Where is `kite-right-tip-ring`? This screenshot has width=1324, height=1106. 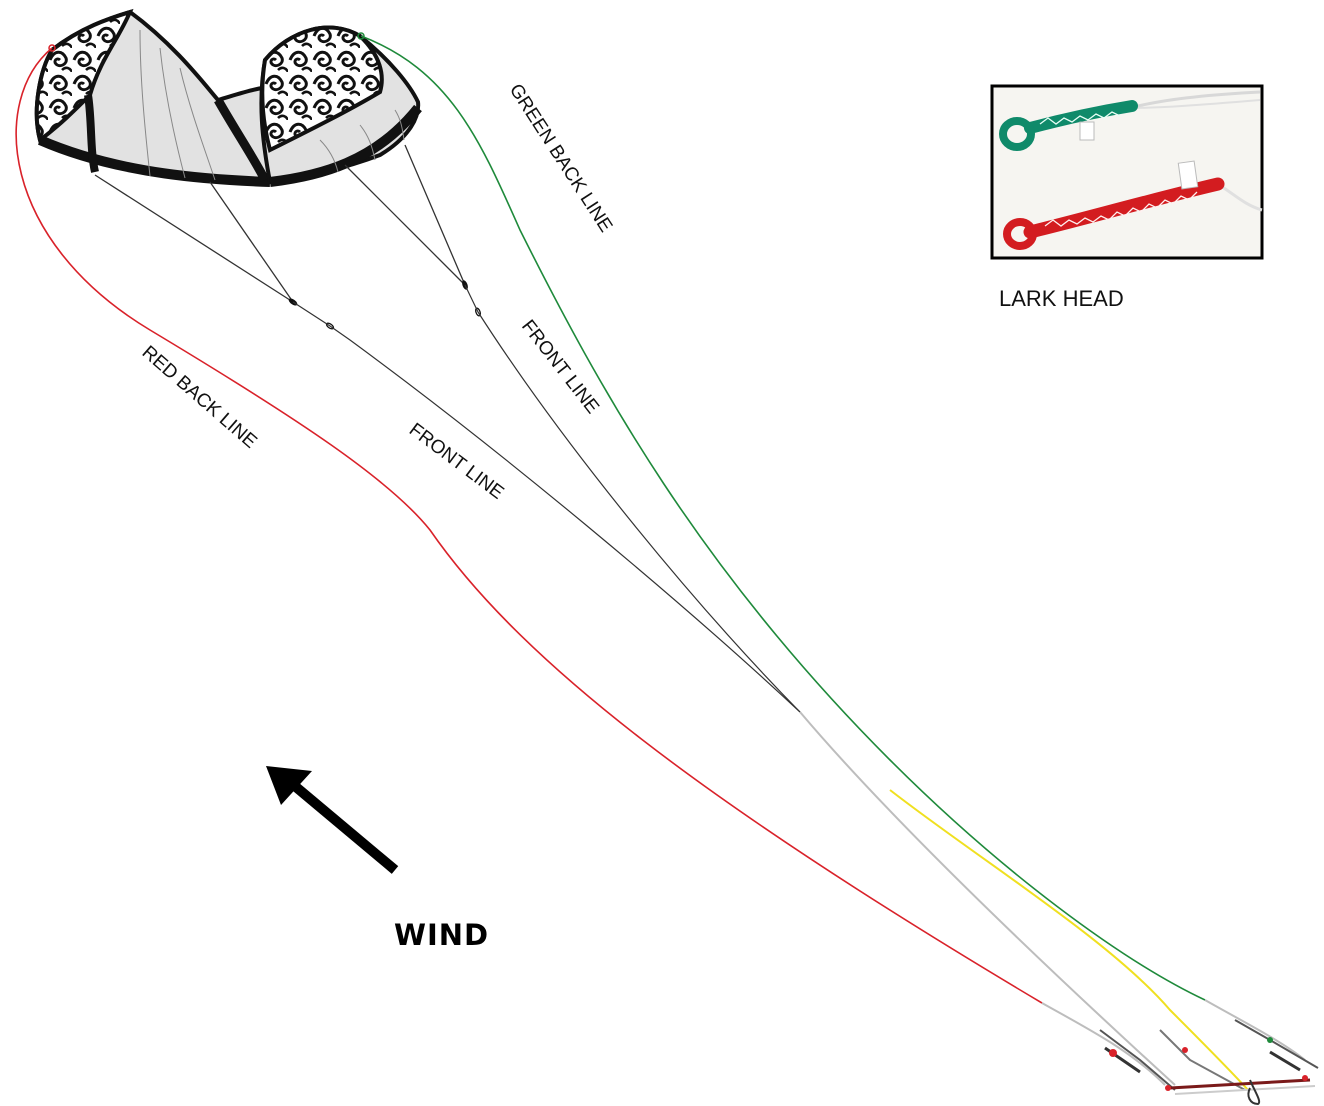 kite-right-tip-ring is located at coordinates (361, 36).